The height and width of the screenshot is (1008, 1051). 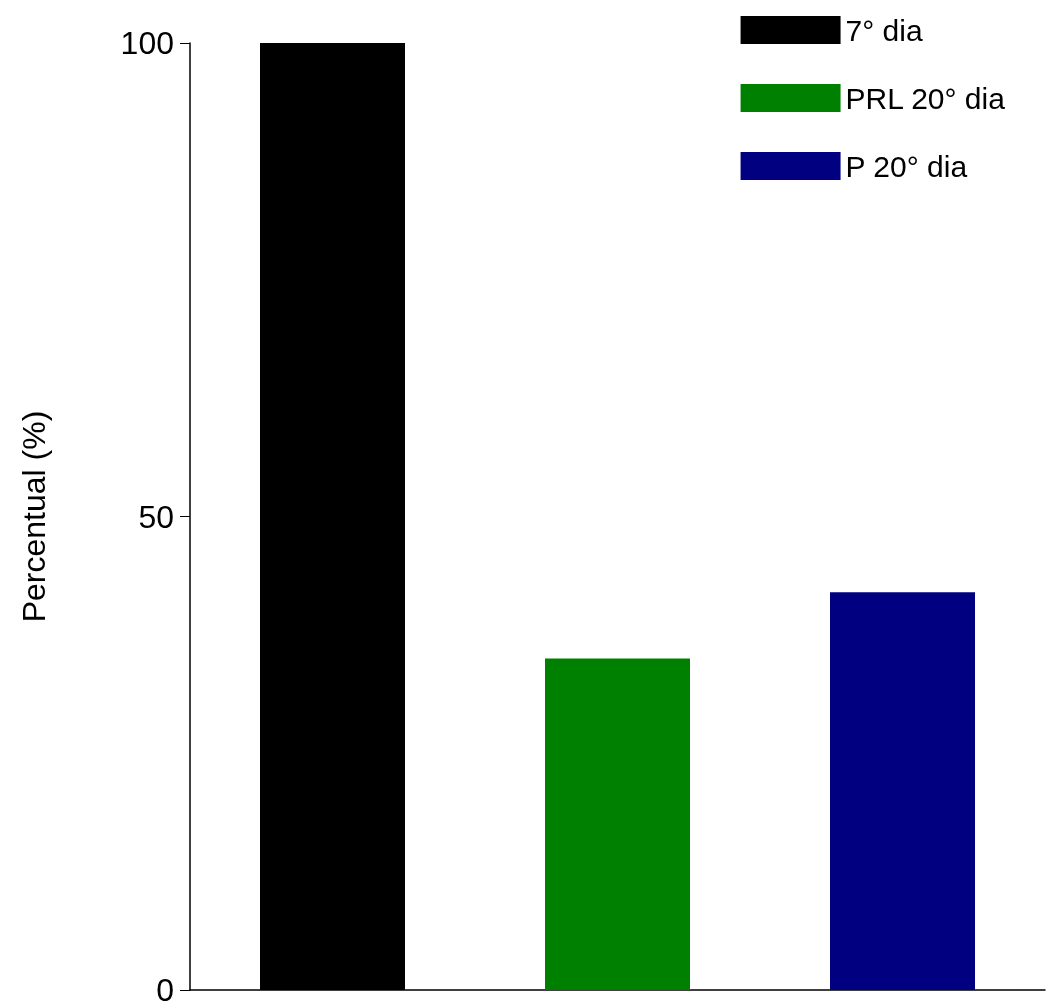 I want to click on y-tick-label: 50, so click(x=156, y=516).